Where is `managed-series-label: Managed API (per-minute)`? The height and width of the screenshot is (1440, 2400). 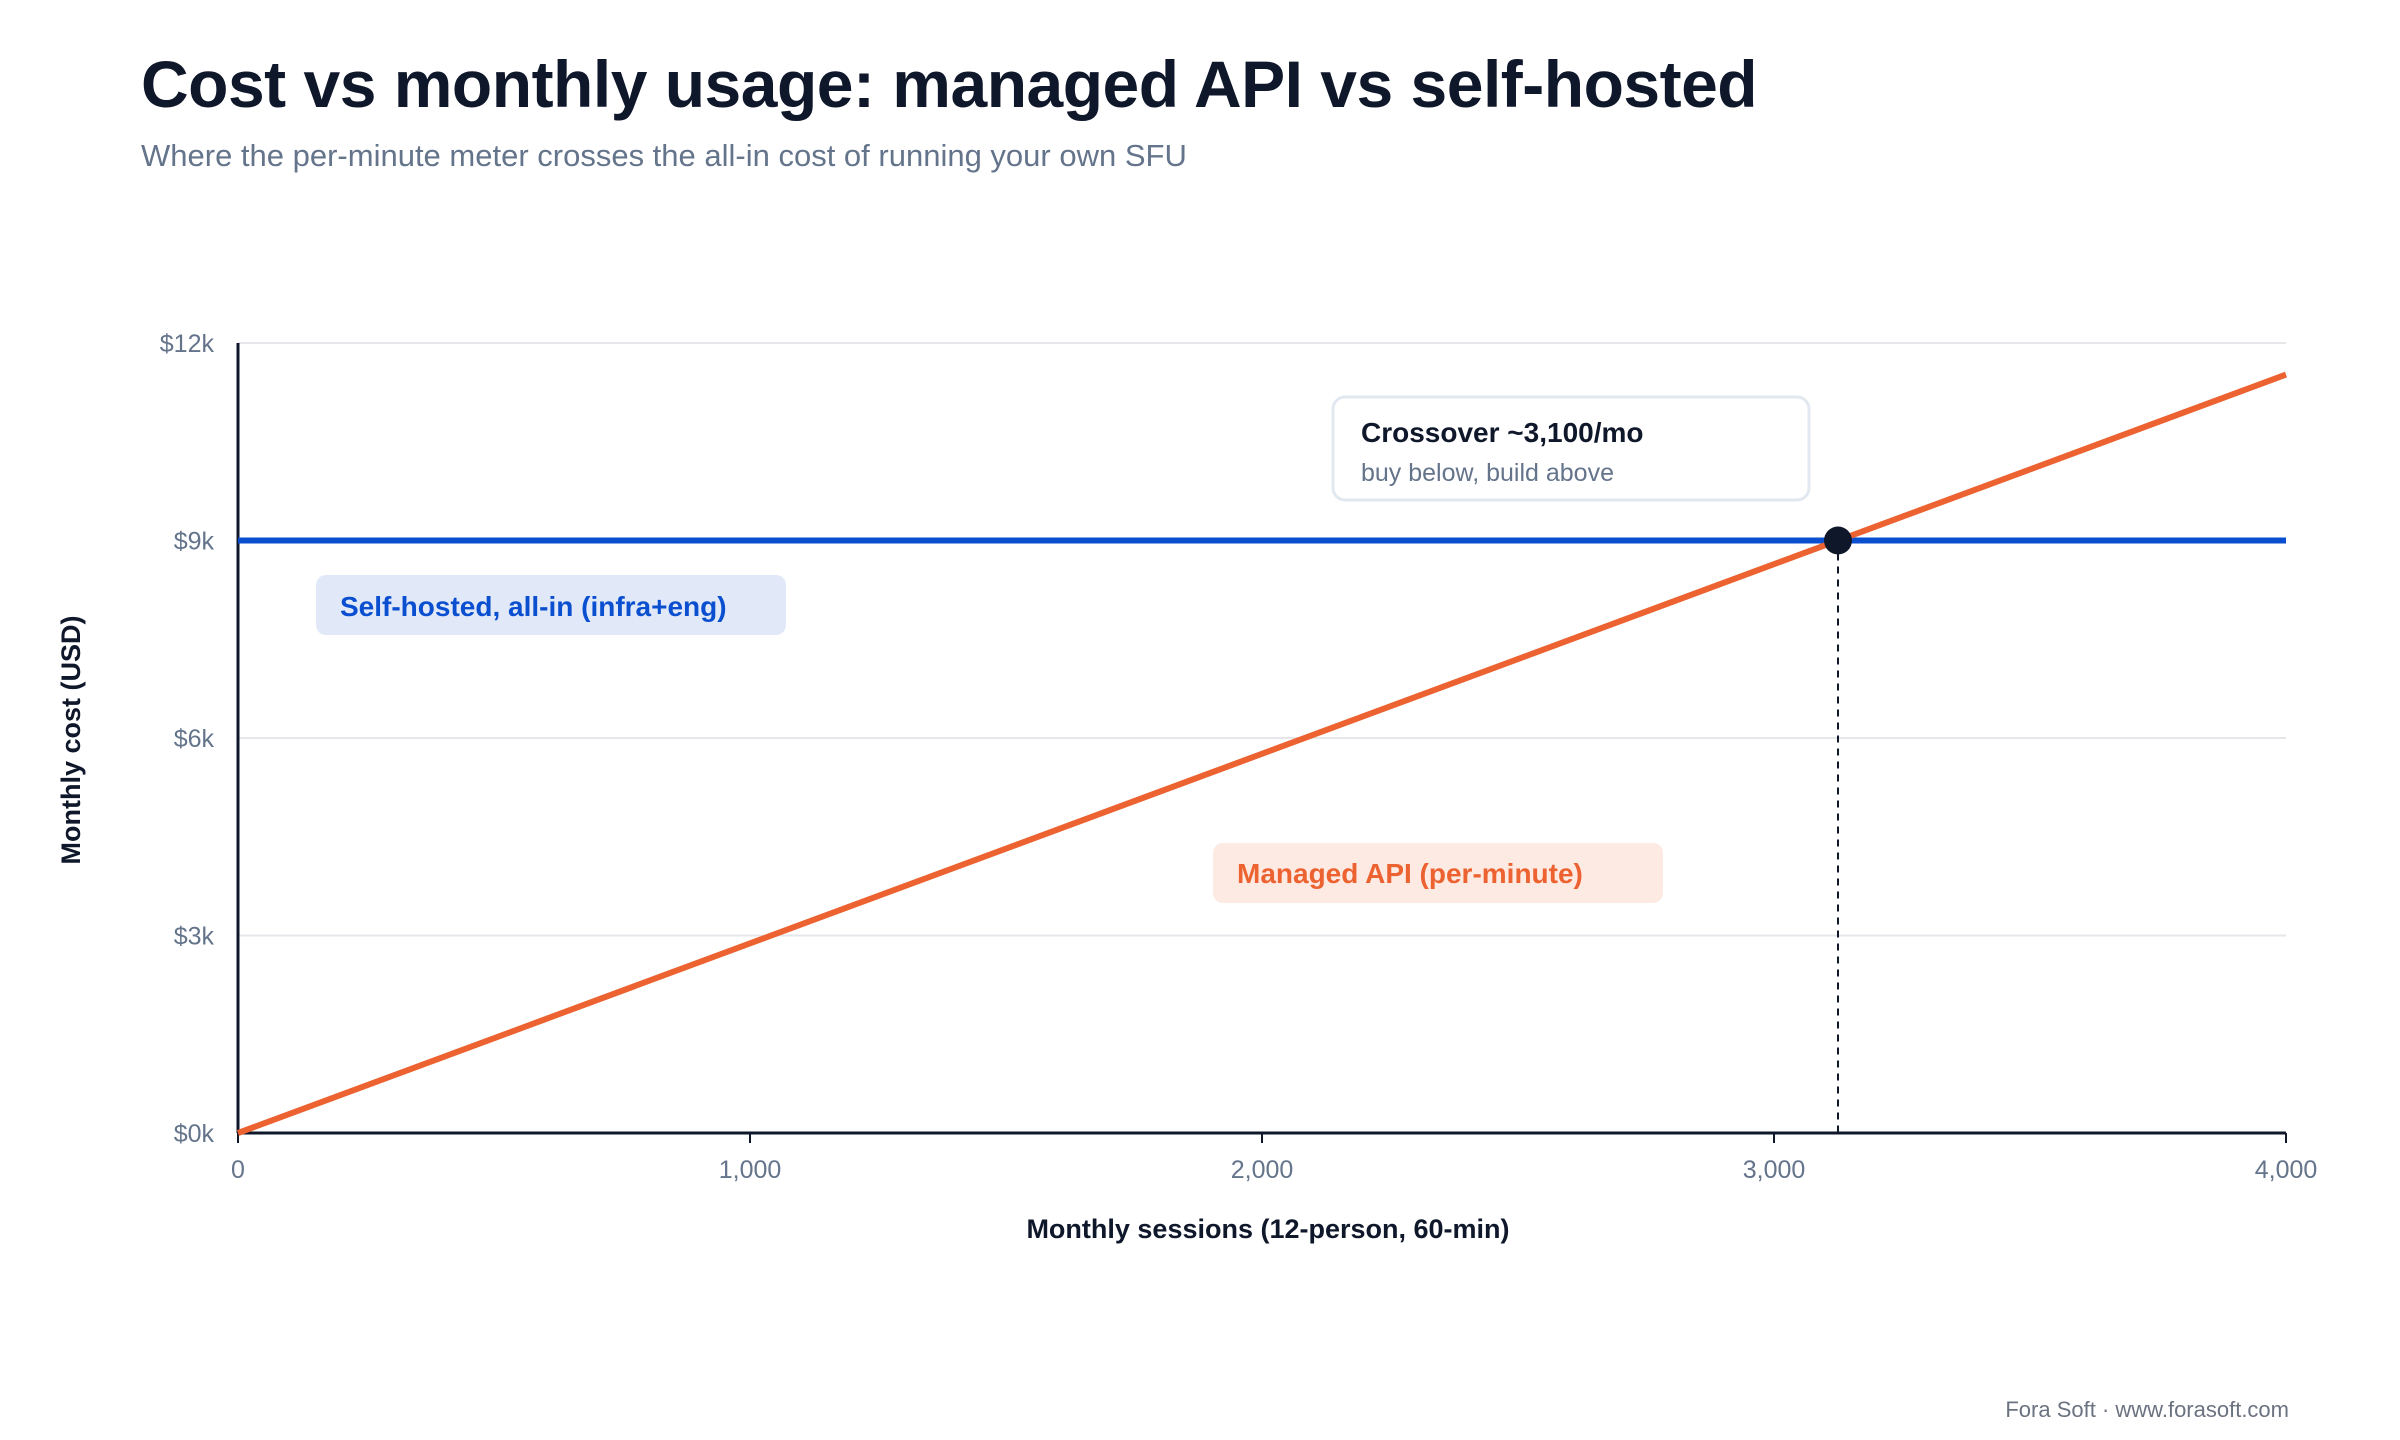 managed-series-label: Managed API (per-minute) is located at coordinates (1410, 873).